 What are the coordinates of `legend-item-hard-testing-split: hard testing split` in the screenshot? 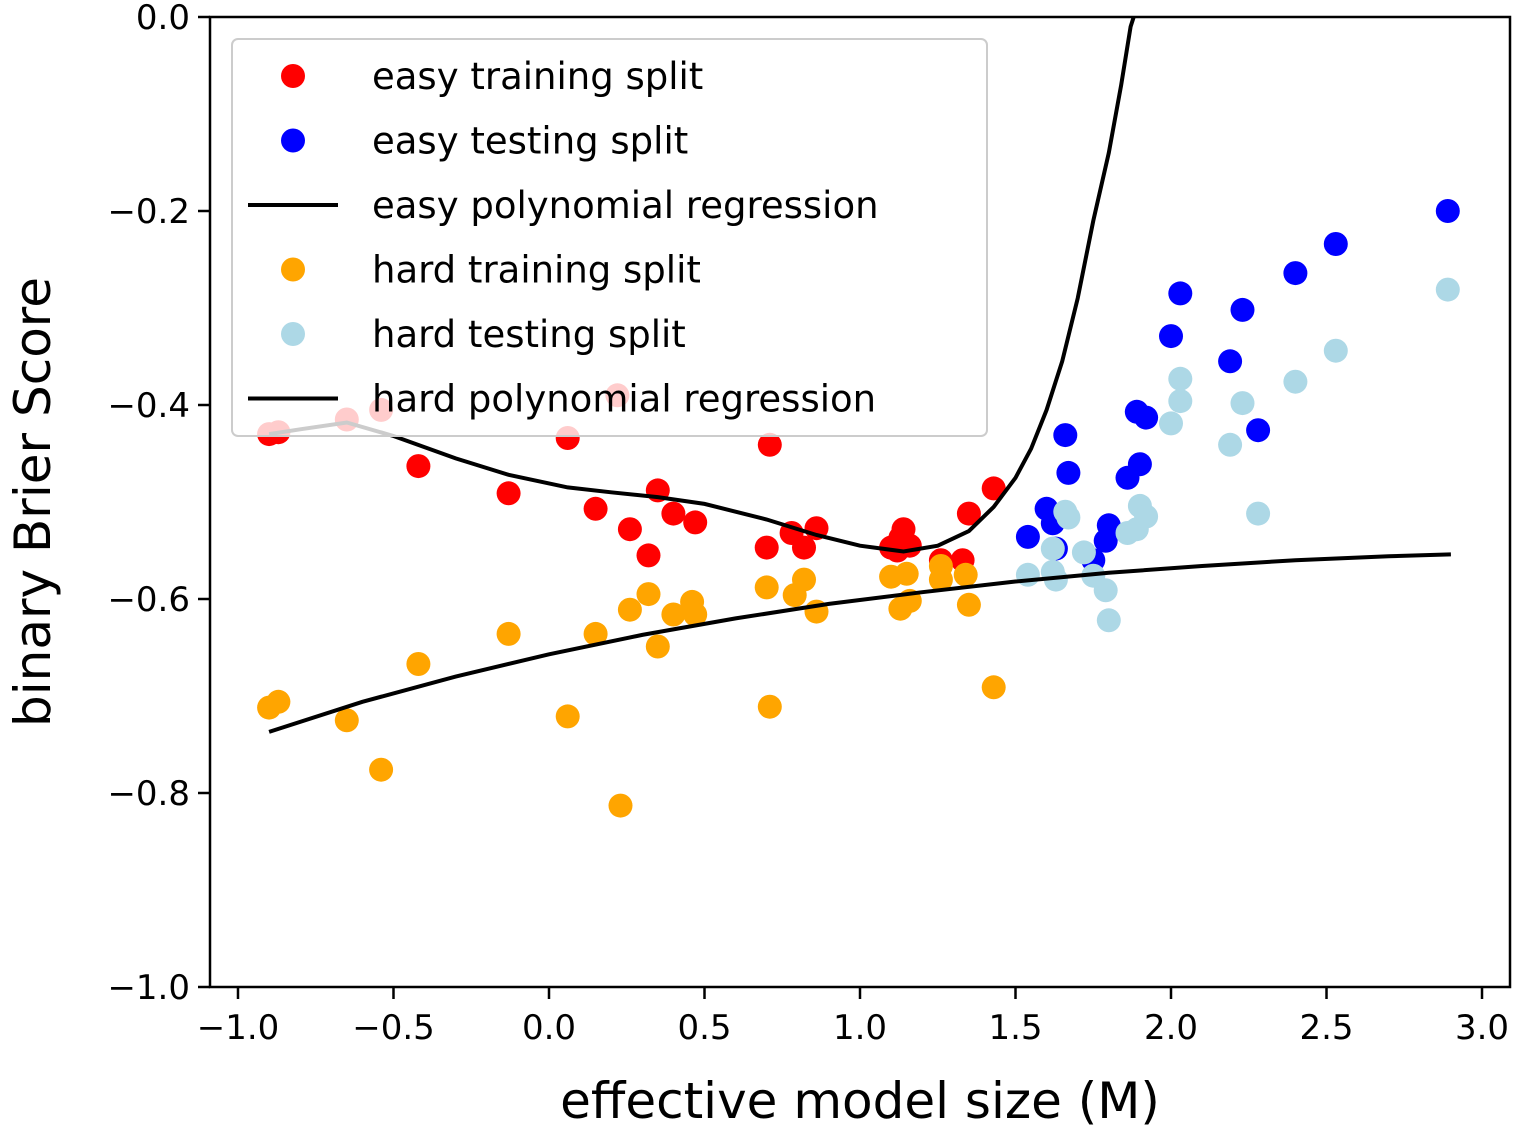 It's located at (483, 334).